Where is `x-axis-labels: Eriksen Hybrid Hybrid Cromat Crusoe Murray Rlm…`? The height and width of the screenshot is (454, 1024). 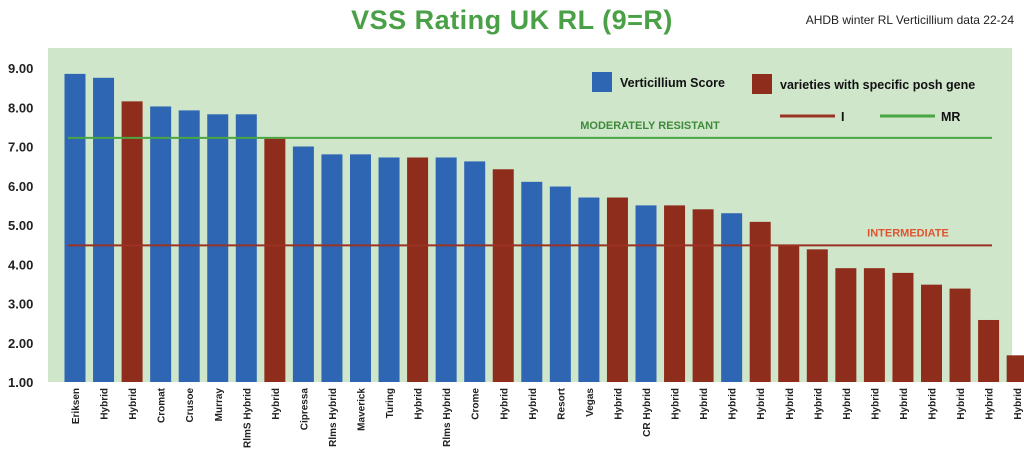 x-axis-labels: Eriksen Hybrid Hybrid Cromat Crusoe Murray Rlm… is located at coordinates (547, 417).